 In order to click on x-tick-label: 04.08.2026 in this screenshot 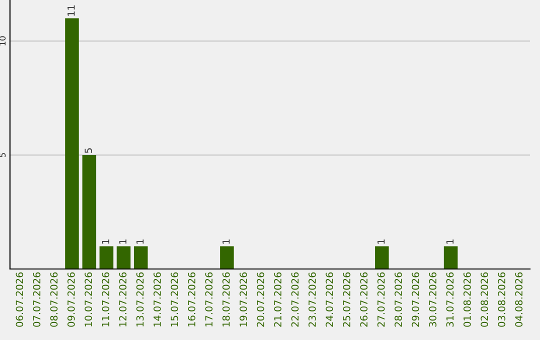, I will do `click(518, 299)`.